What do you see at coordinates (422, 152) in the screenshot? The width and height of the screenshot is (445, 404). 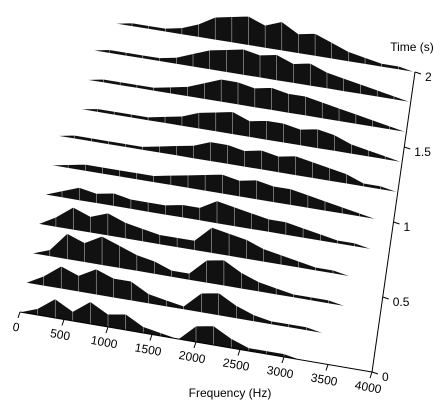 I see `y-tick-label: 1.5` at bounding box center [422, 152].